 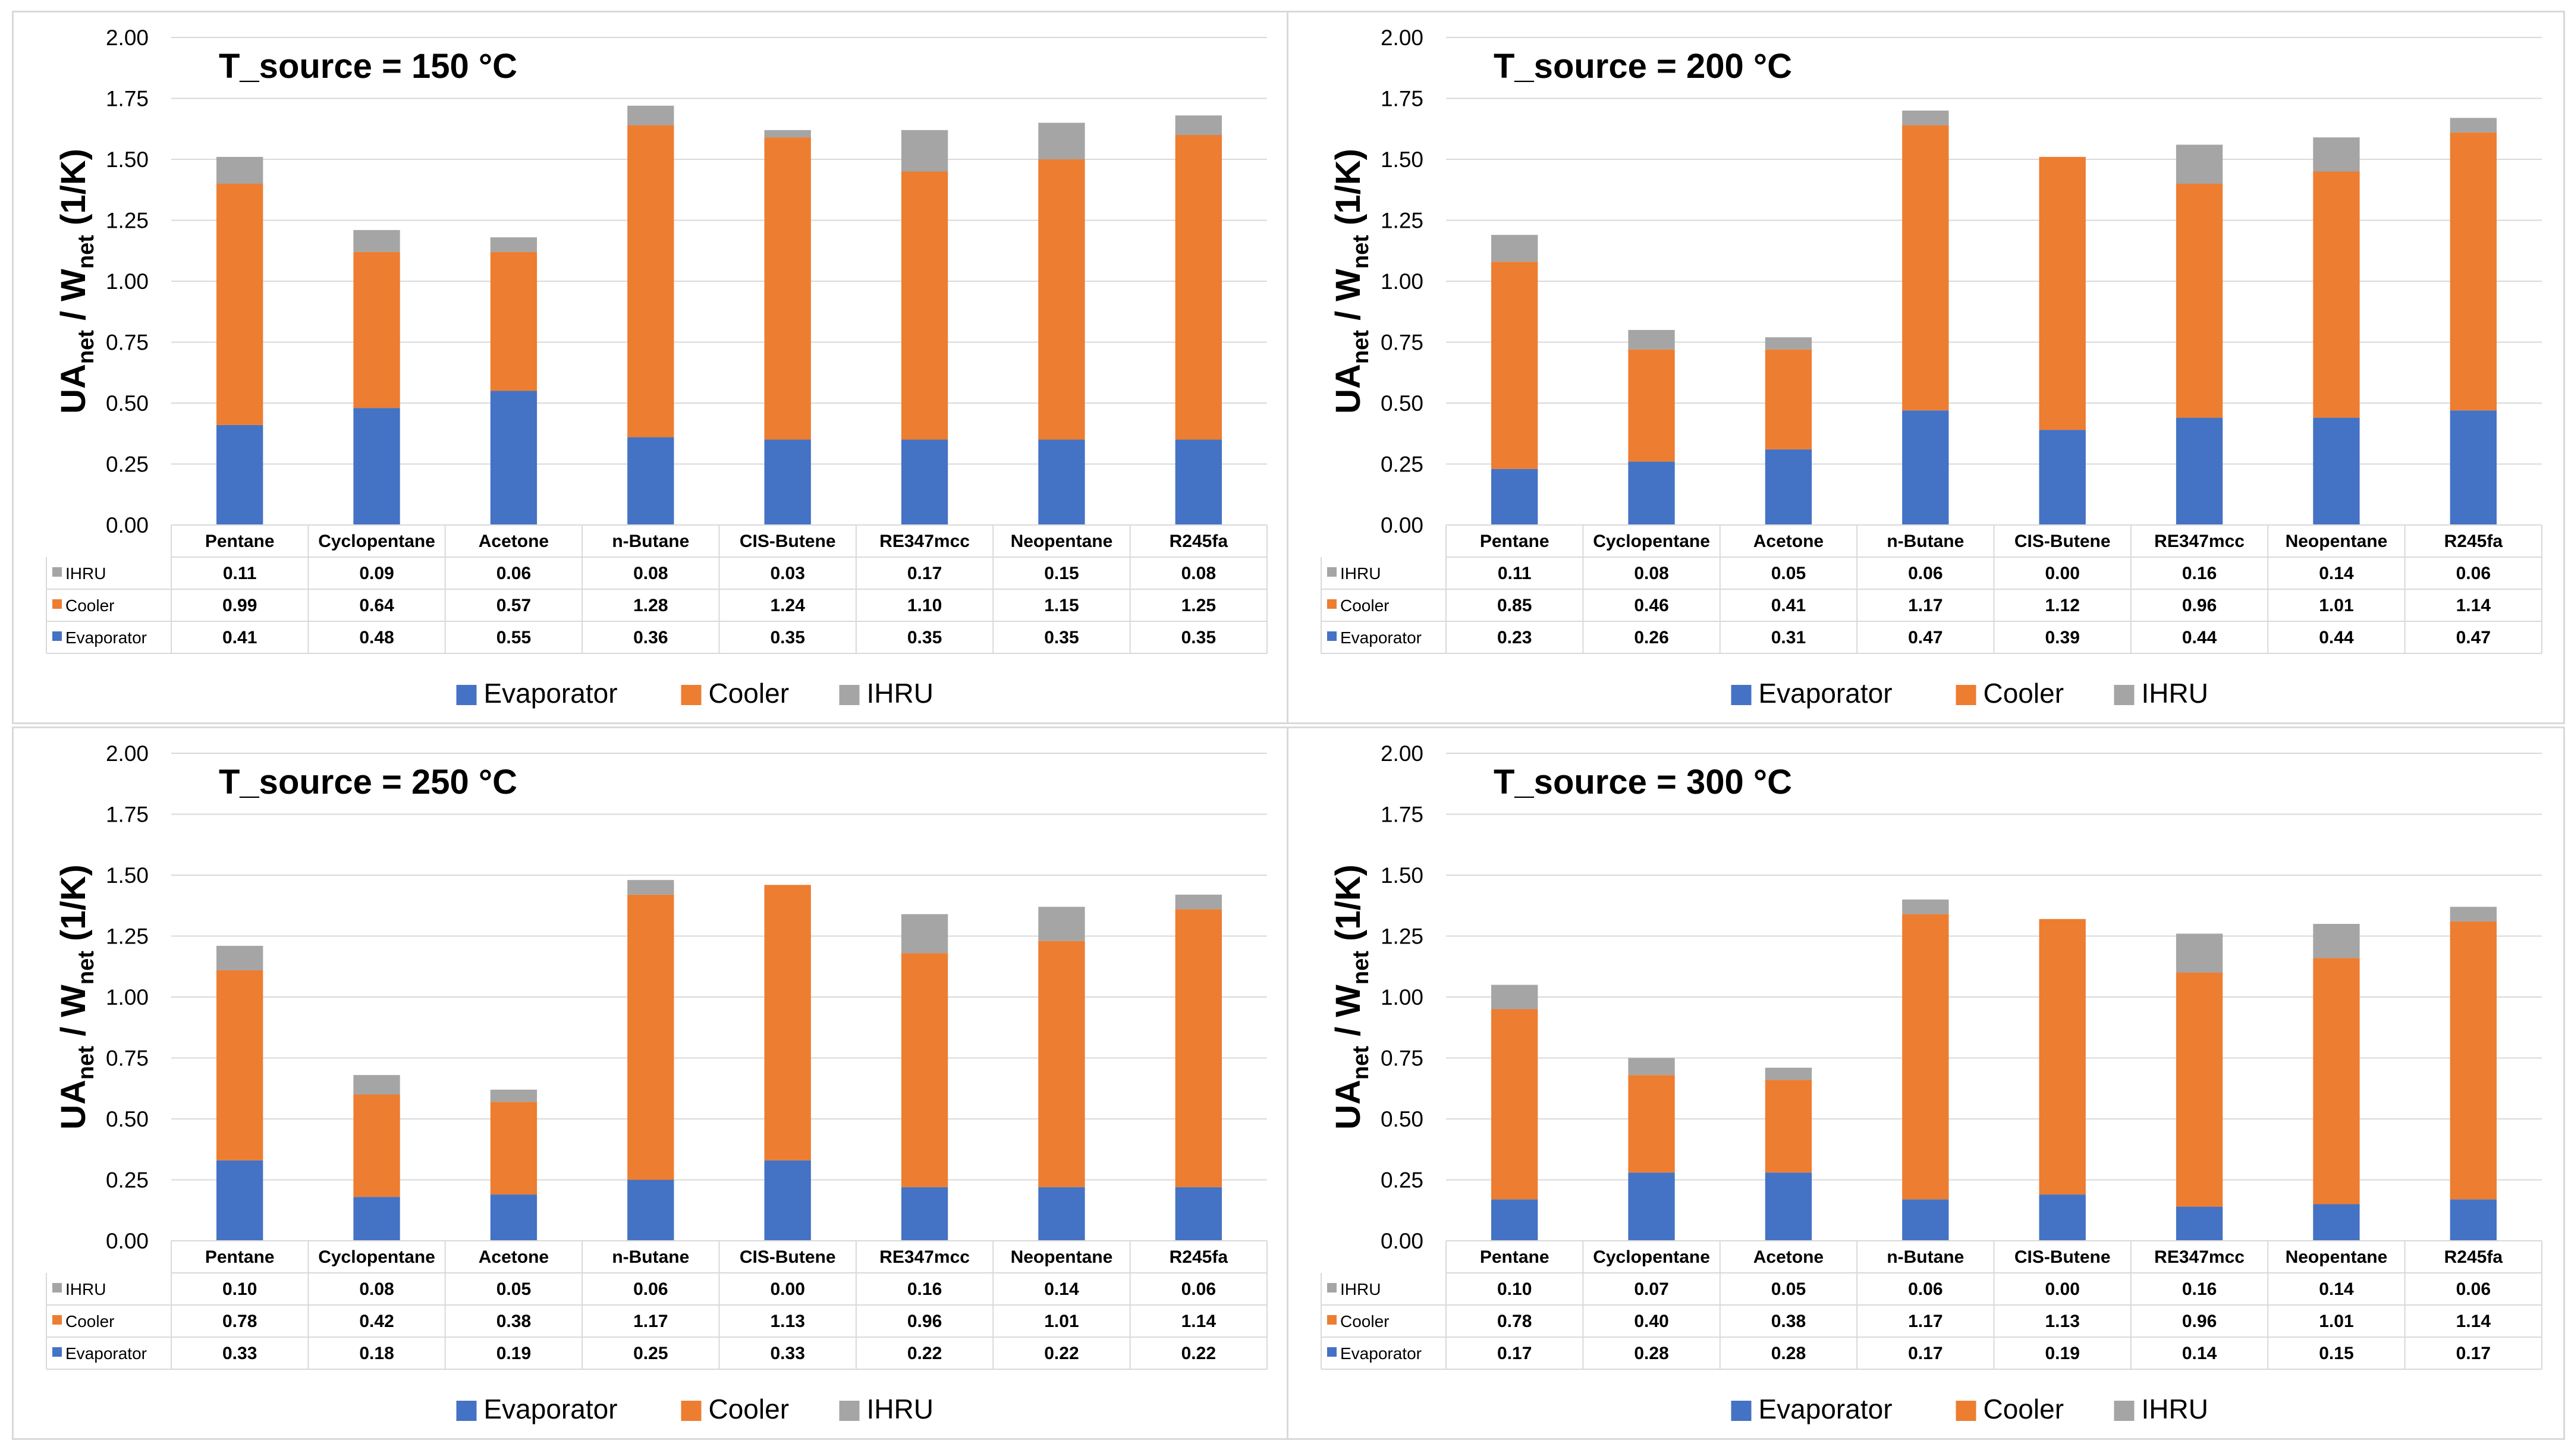 What do you see at coordinates (2199, 1090) in the screenshot?
I see `bar-cooler-re347mcc` at bounding box center [2199, 1090].